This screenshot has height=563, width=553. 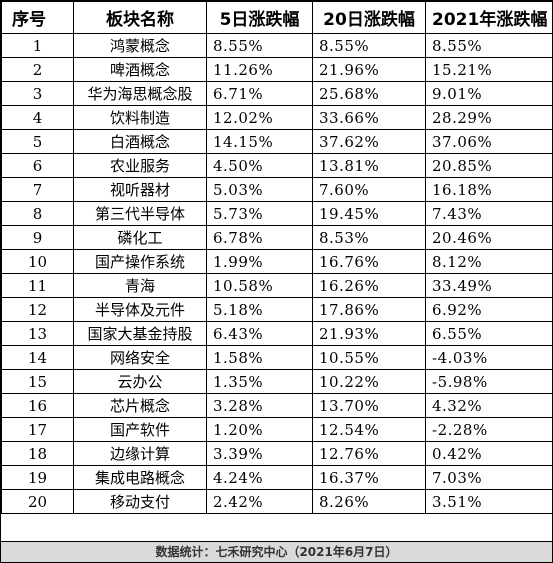 What do you see at coordinates (259, 381) in the screenshot?
I see `cell-5day-change: 1.35%` at bounding box center [259, 381].